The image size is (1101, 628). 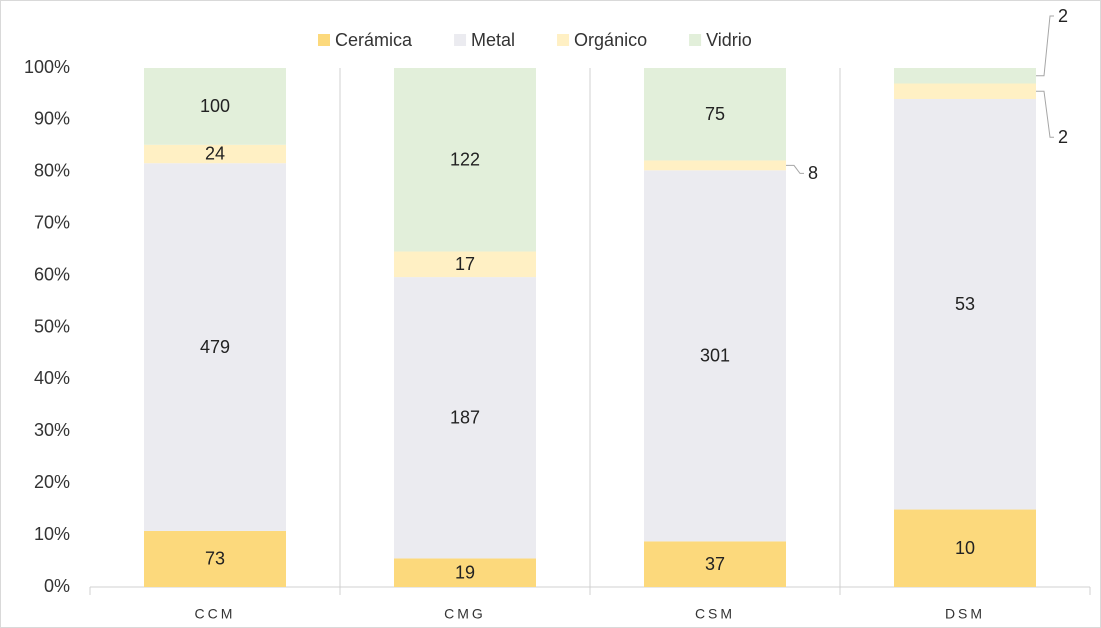 I want to click on data-label: 187, so click(x=465, y=418).